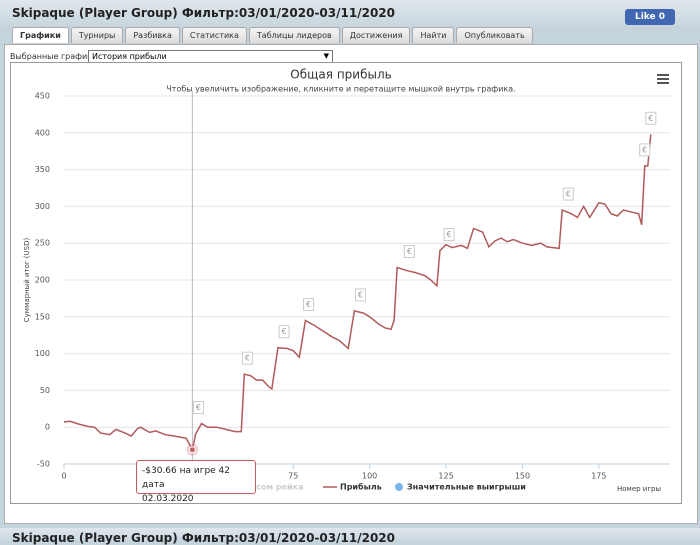 This screenshot has height=545, width=700. Describe the element at coordinates (63, 476) in the screenshot. I see `x-tick-label: 0` at that location.